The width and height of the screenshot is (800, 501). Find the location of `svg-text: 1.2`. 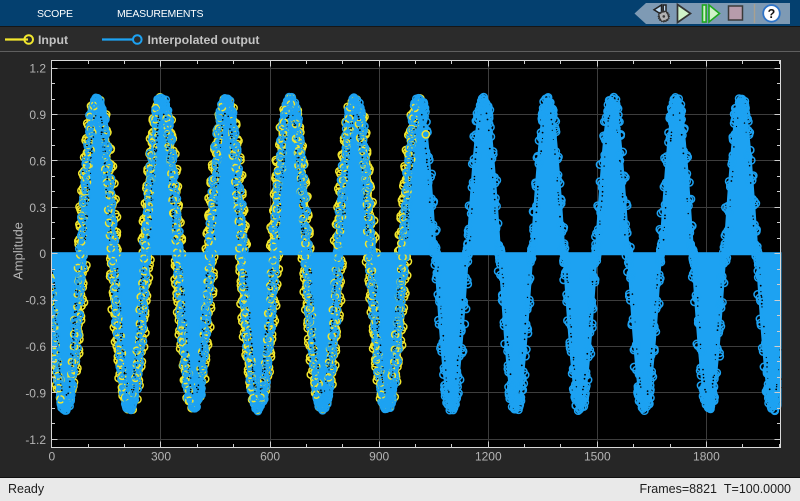

svg-text: 1.2 is located at coordinates (37, 69).